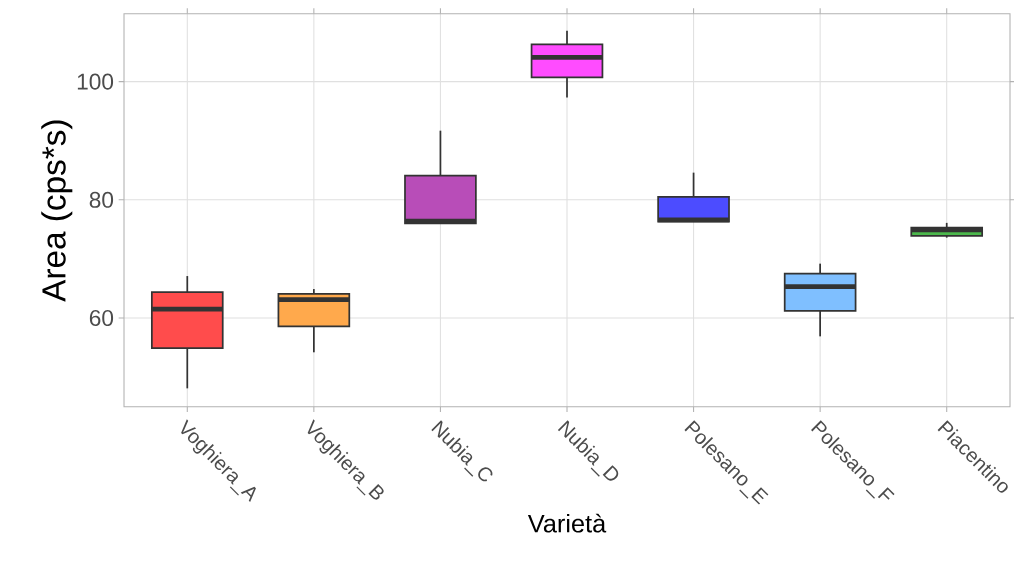 This screenshot has height=576, width=1014. Describe the element at coordinates (101, 318) in the screenshot. I see `y-tick-label: 60` at that location.